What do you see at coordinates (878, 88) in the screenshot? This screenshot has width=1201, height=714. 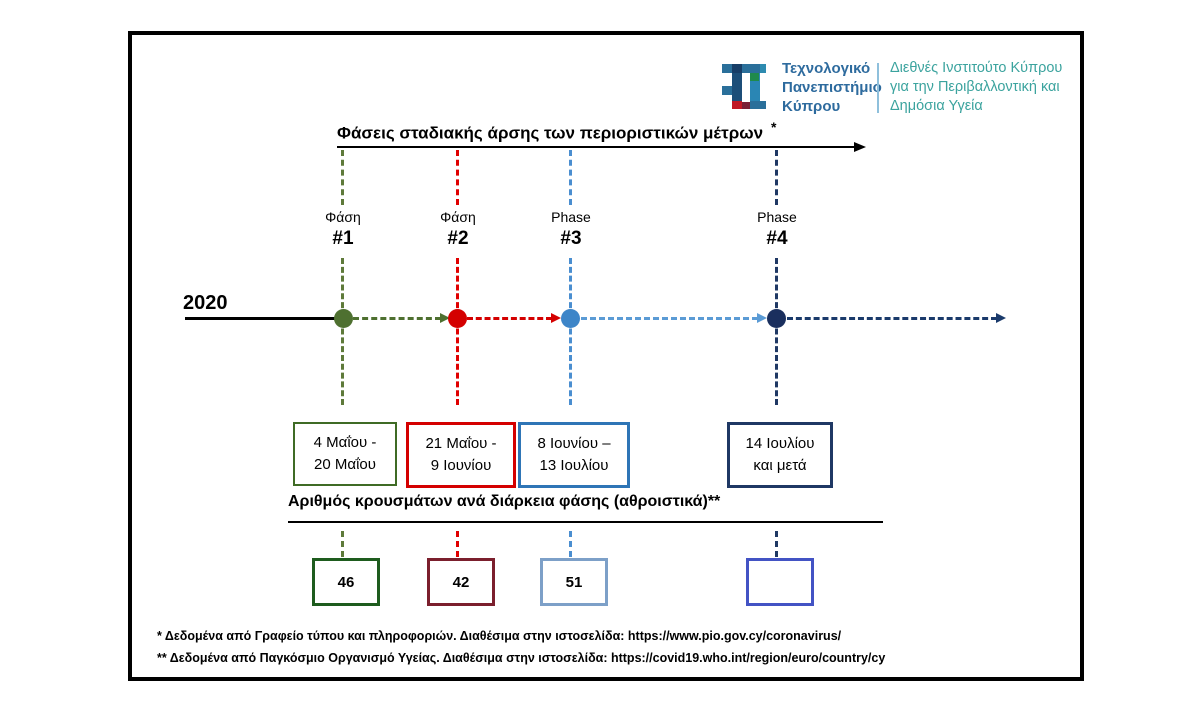 I see `brand-divider` at bounding box center [878, 88].